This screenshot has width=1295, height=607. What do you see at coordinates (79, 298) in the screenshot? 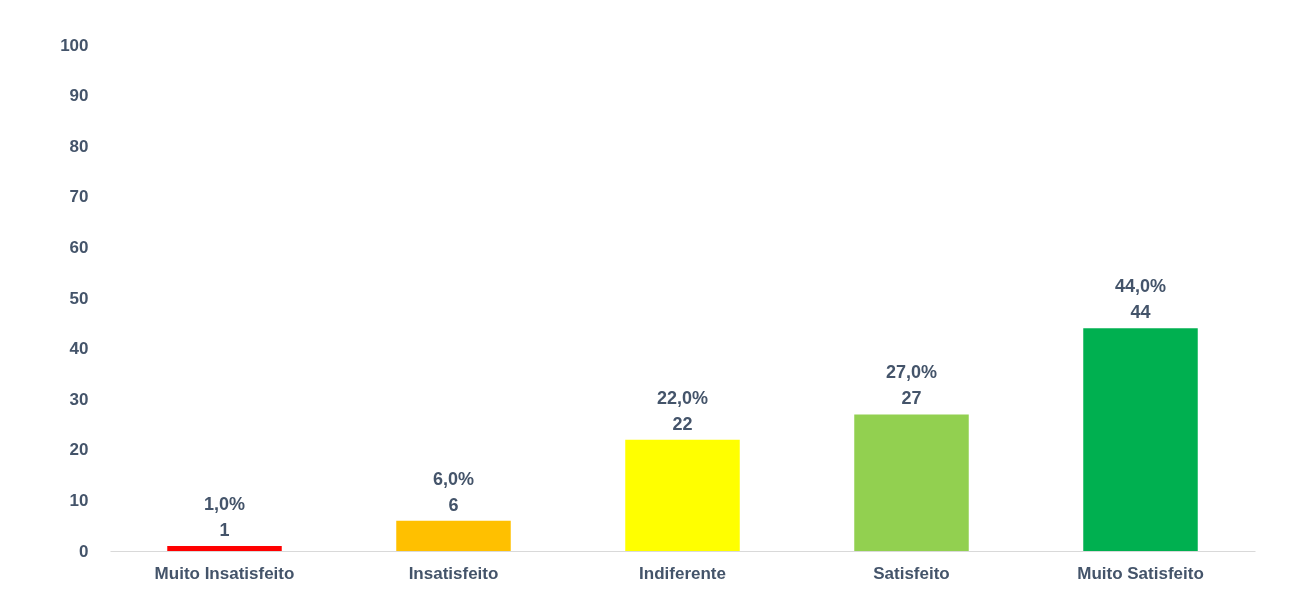
I see `y-tick-label: 50` at bounding box center [79, 298].